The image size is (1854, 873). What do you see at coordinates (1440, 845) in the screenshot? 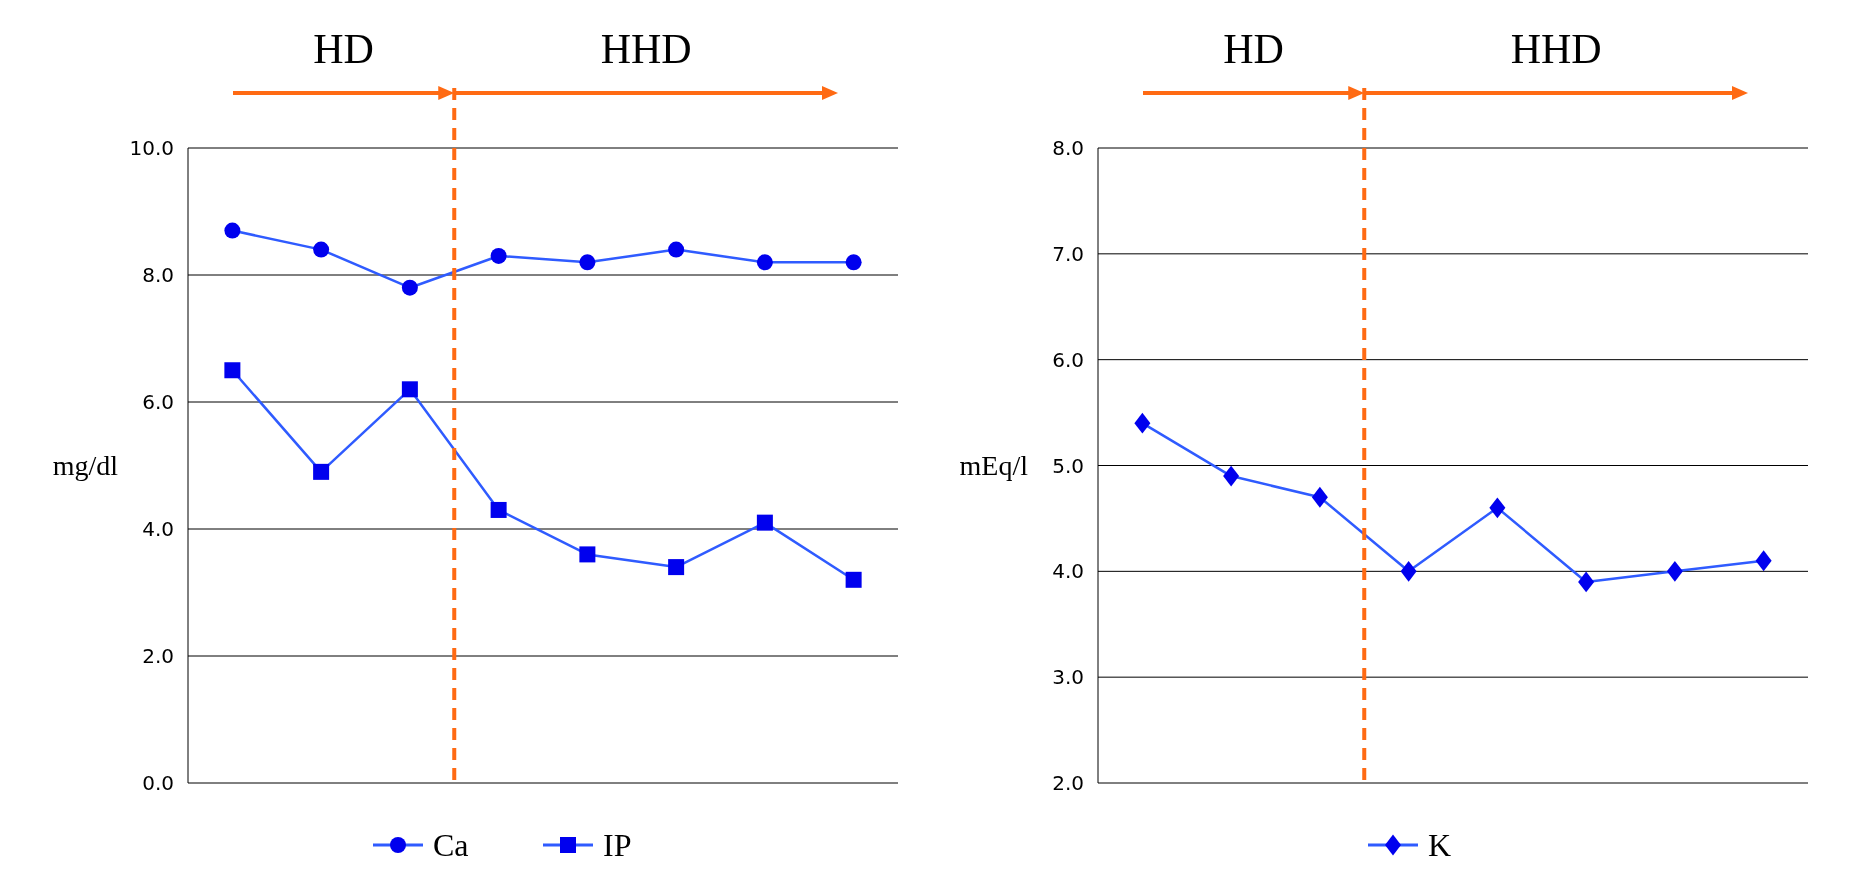
I see `legend-label: K` at bounding box center [1440, 845].